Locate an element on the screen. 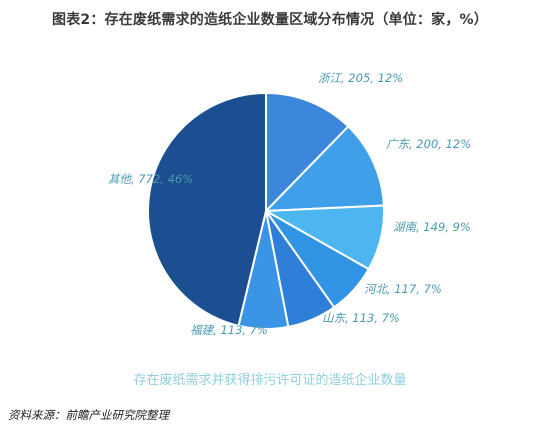  source-note: 资料来源：前瞻产业研究院整理 is located at coordinates (88, 415).